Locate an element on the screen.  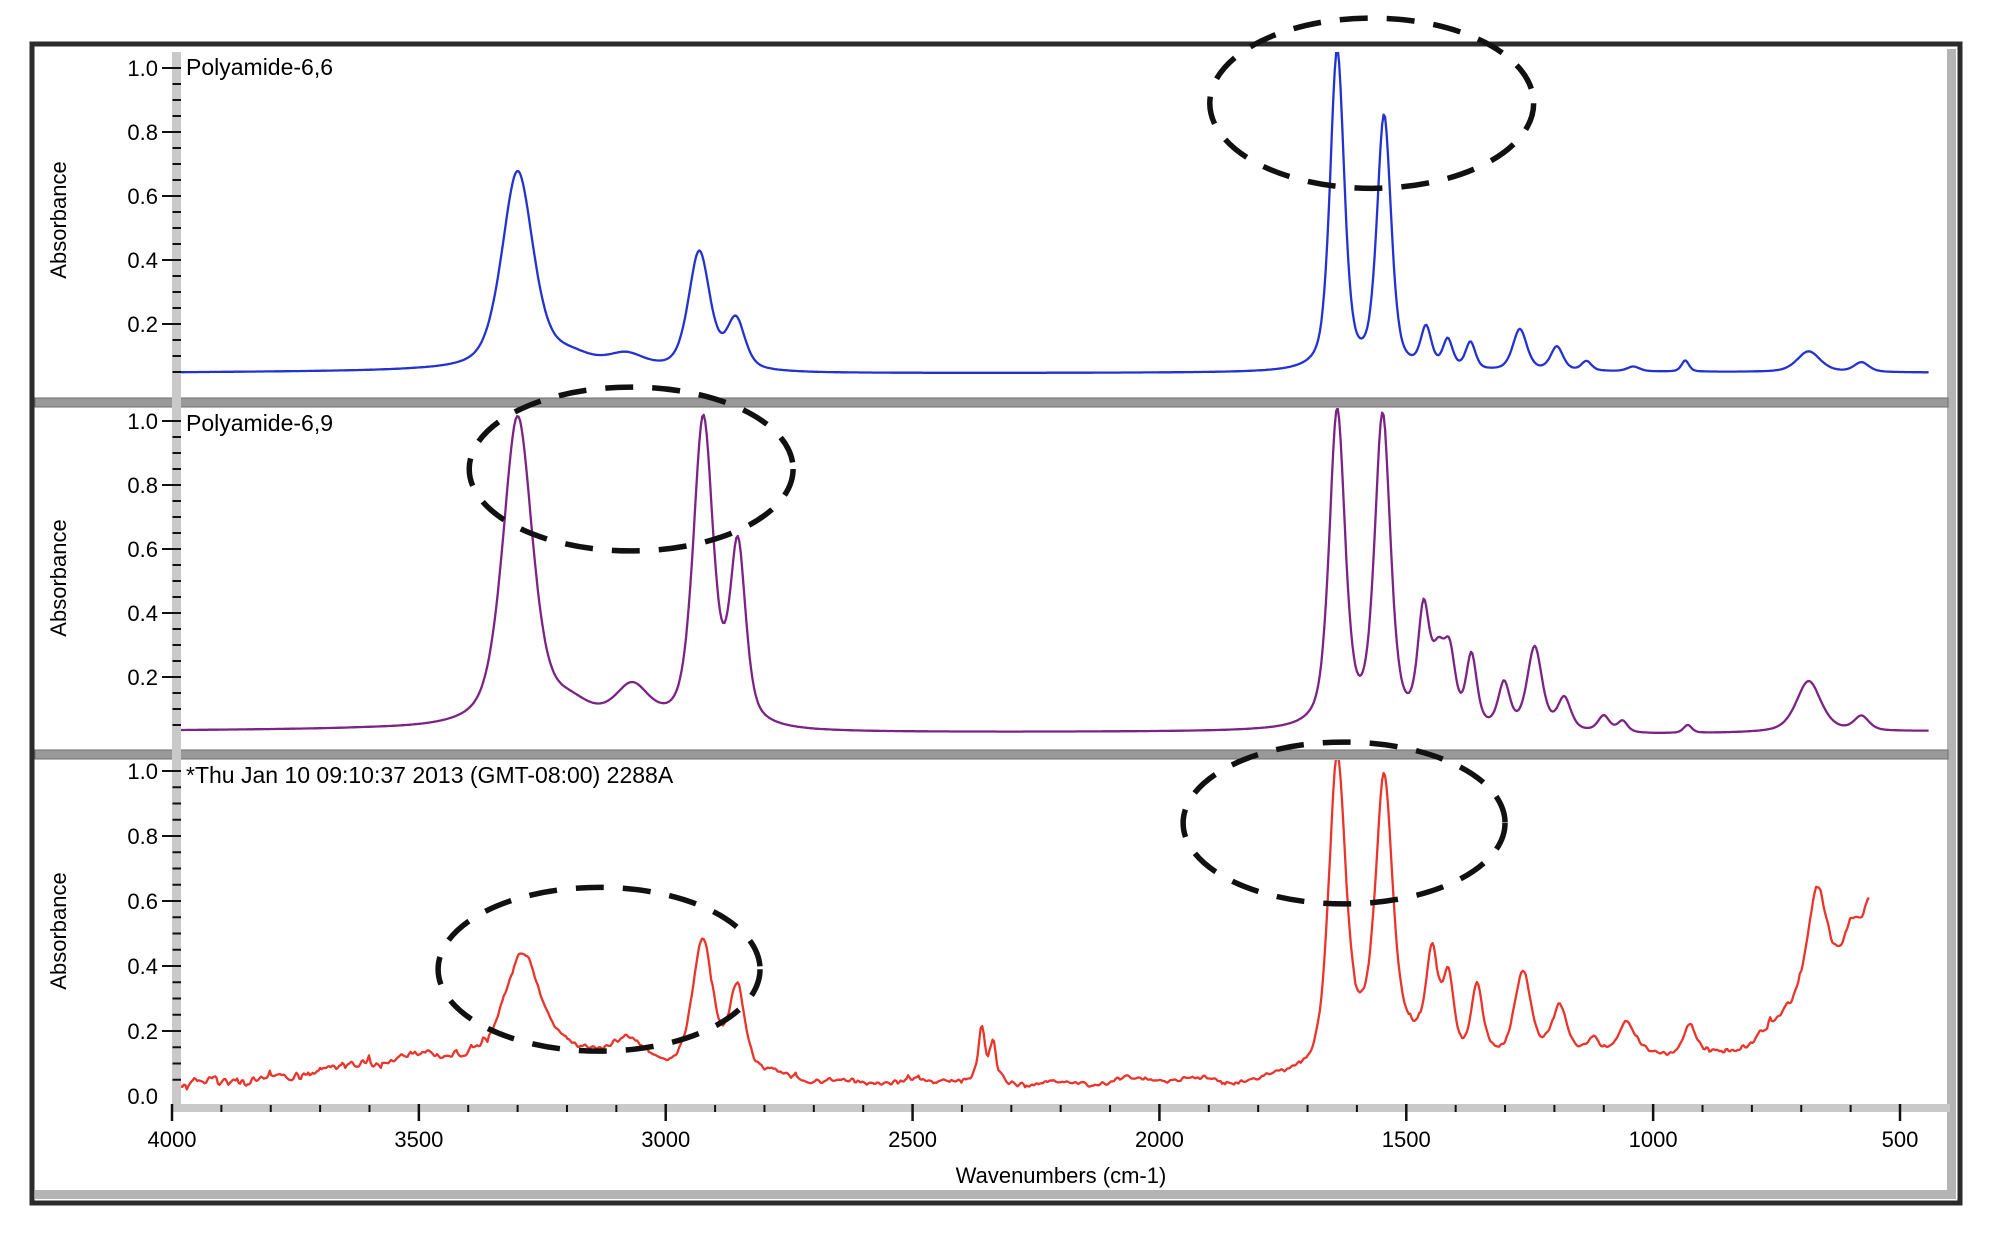
x-axis-tick-label: 4000 is located at coordinates (172, 1139).